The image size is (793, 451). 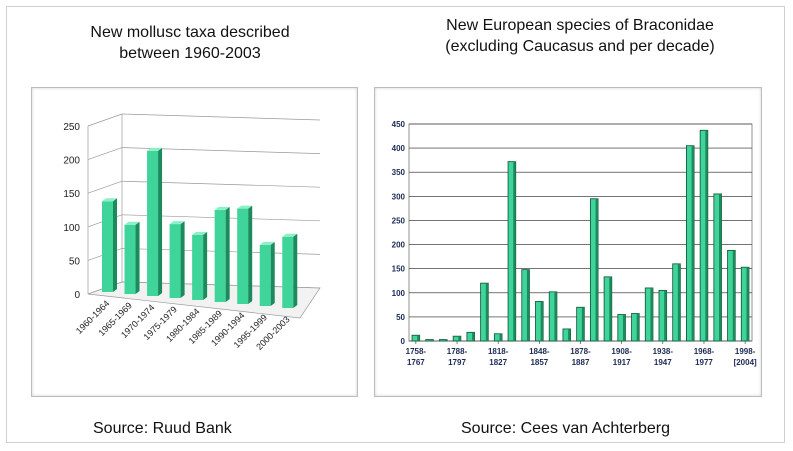 What do you see at coordinates (580, 25) in the screenshot?
I see `right-title-line1: New European species of Braconidae` at bounding box center [580, 25].